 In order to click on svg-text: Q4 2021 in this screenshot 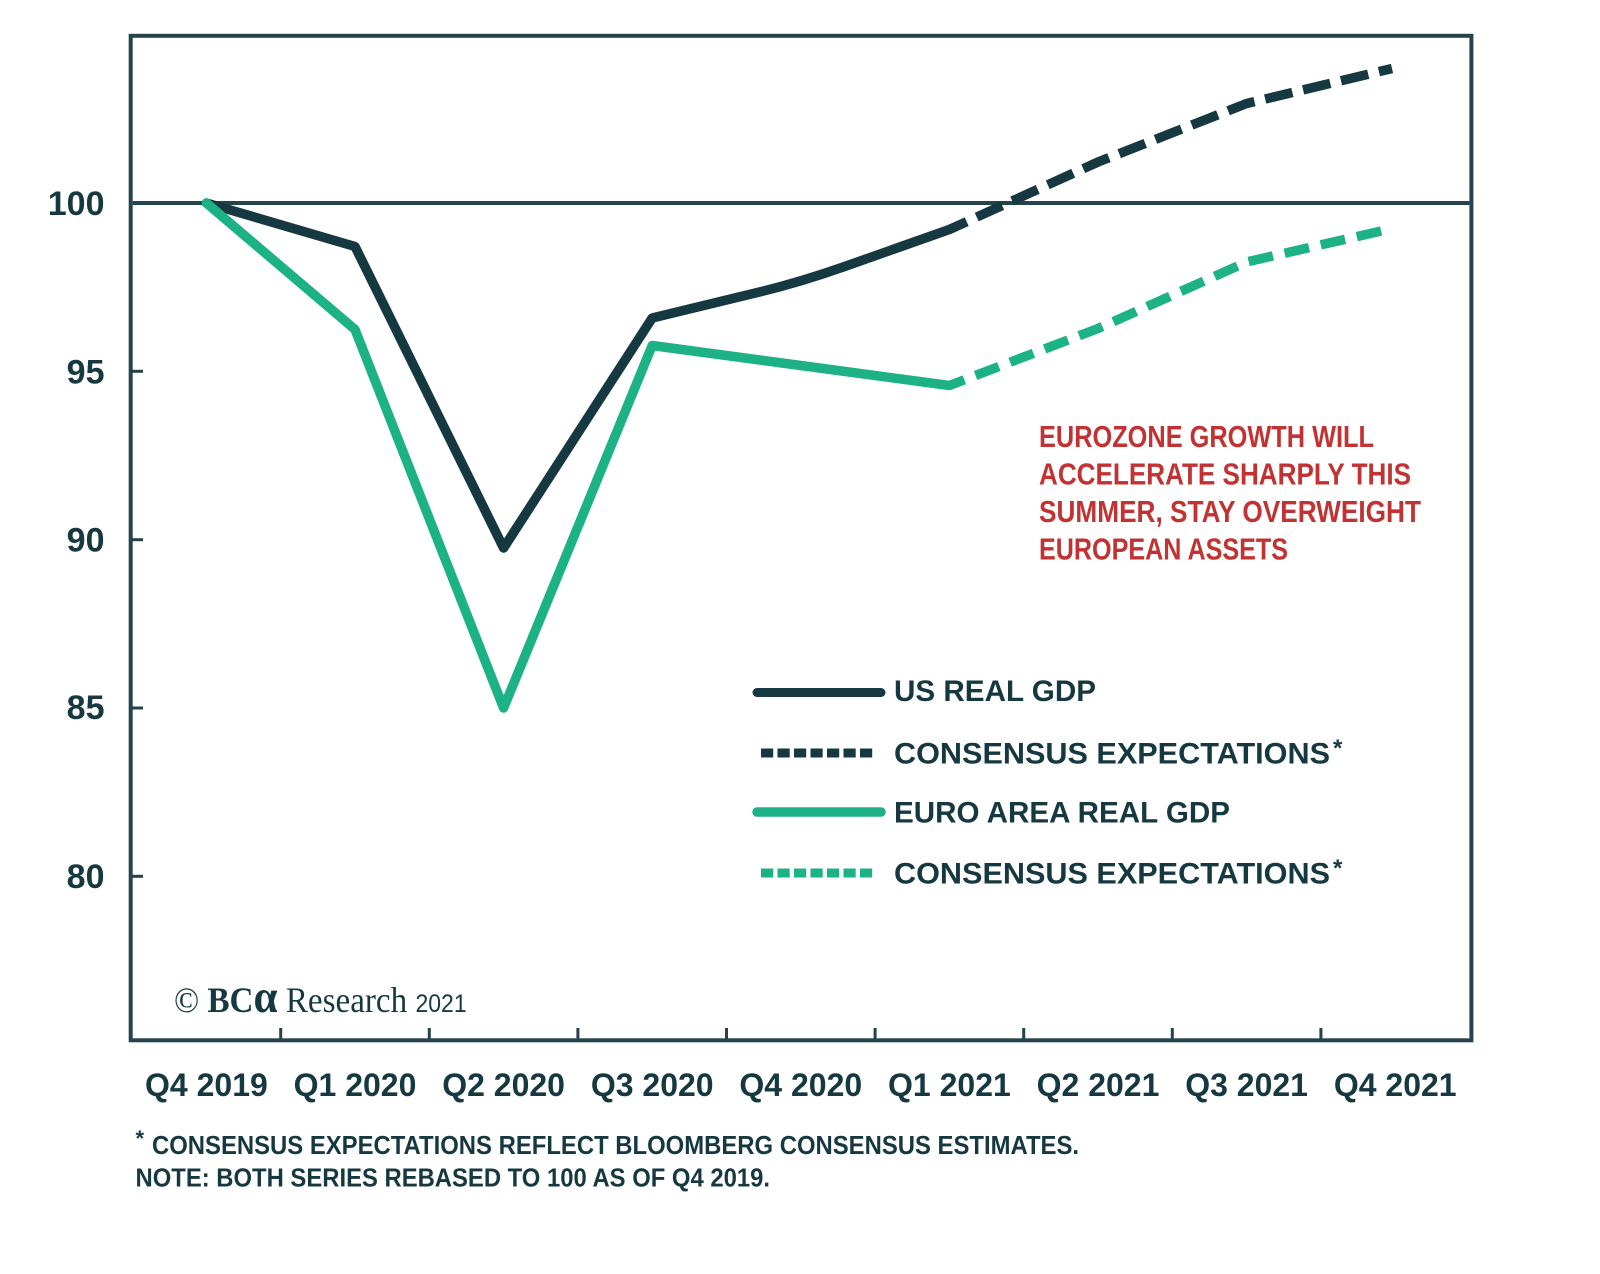, I will do `click(1395, 1085)`.